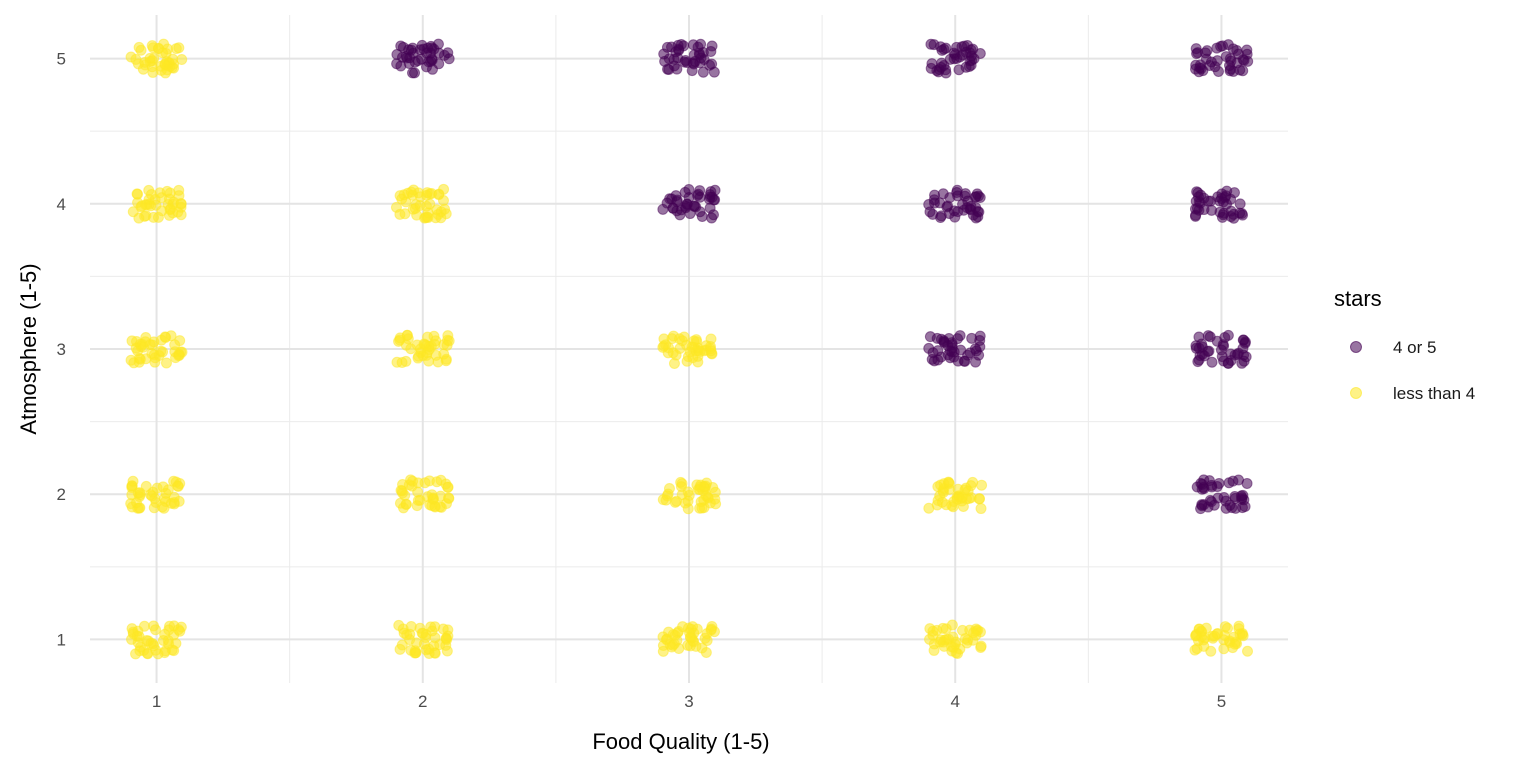  I want to click on x-tick-label: 1, so click(156, 701).